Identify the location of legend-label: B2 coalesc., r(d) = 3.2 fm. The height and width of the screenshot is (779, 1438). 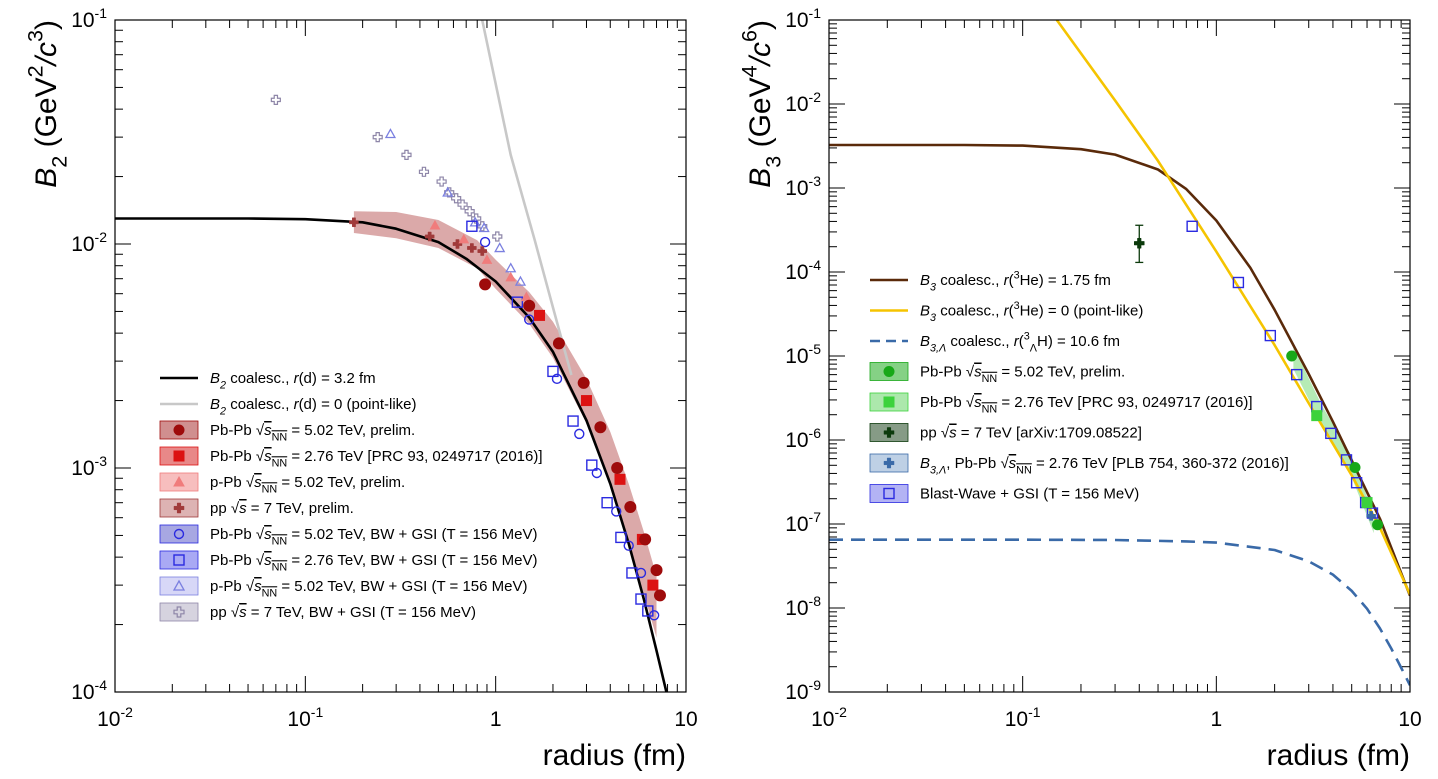
(293, 380).